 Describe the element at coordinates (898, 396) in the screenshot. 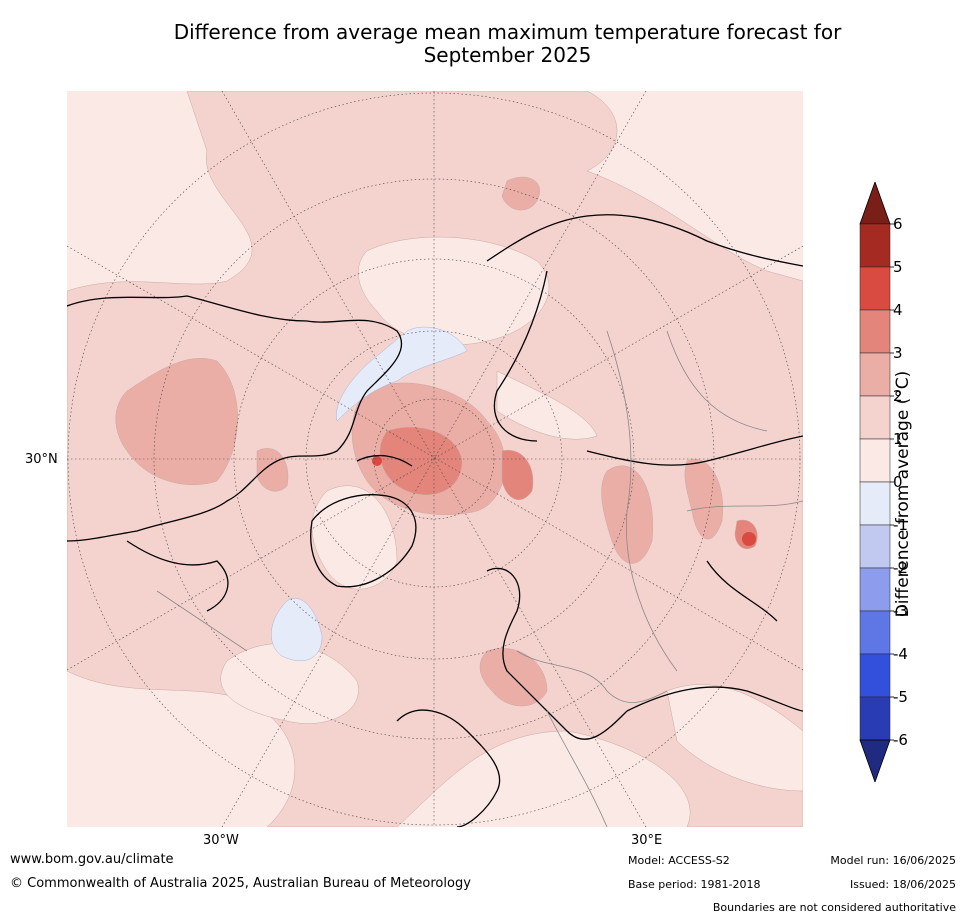

I see `colorbar-tick-label: 2` at that location.